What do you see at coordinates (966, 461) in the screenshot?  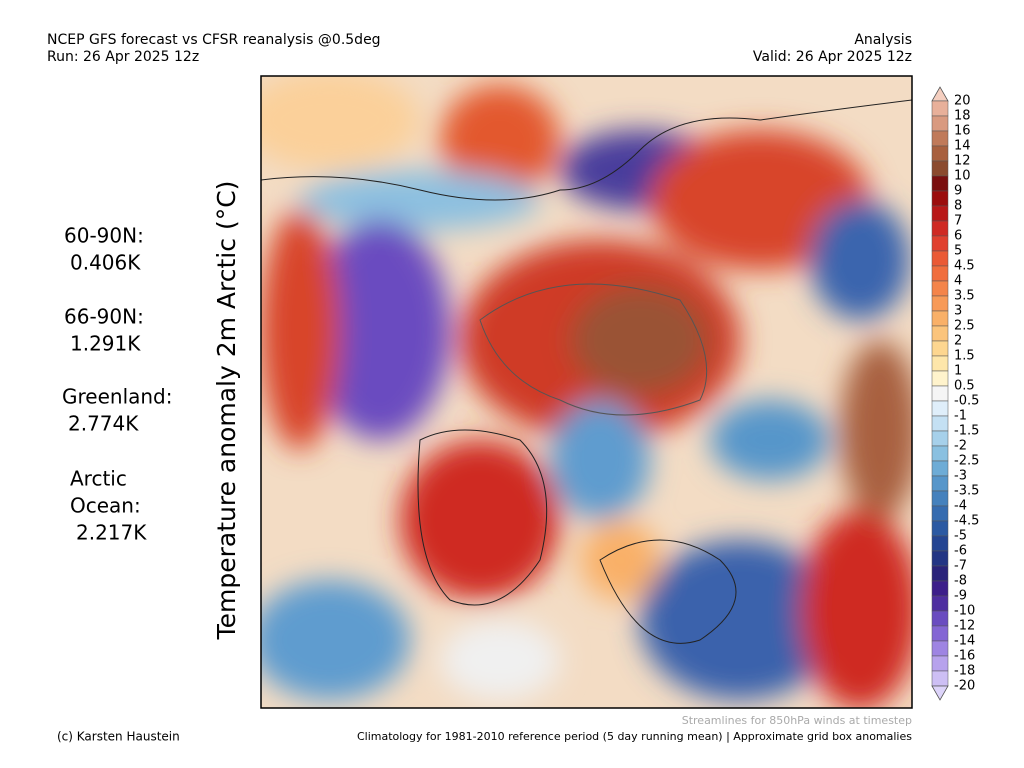 I see `colorbar-label: -2.5` at bounding box center [966, 461].